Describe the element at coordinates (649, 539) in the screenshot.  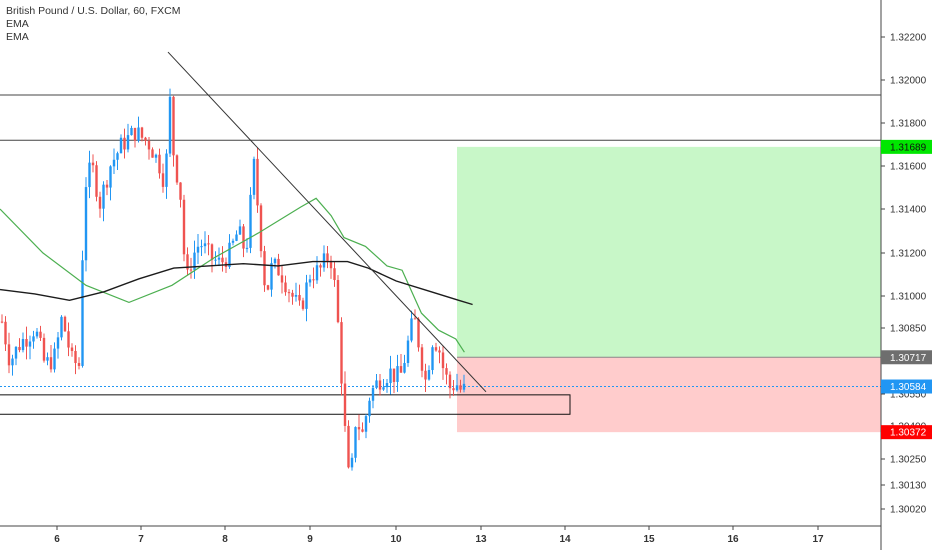
I see `x-tick-label: 15` at that location.